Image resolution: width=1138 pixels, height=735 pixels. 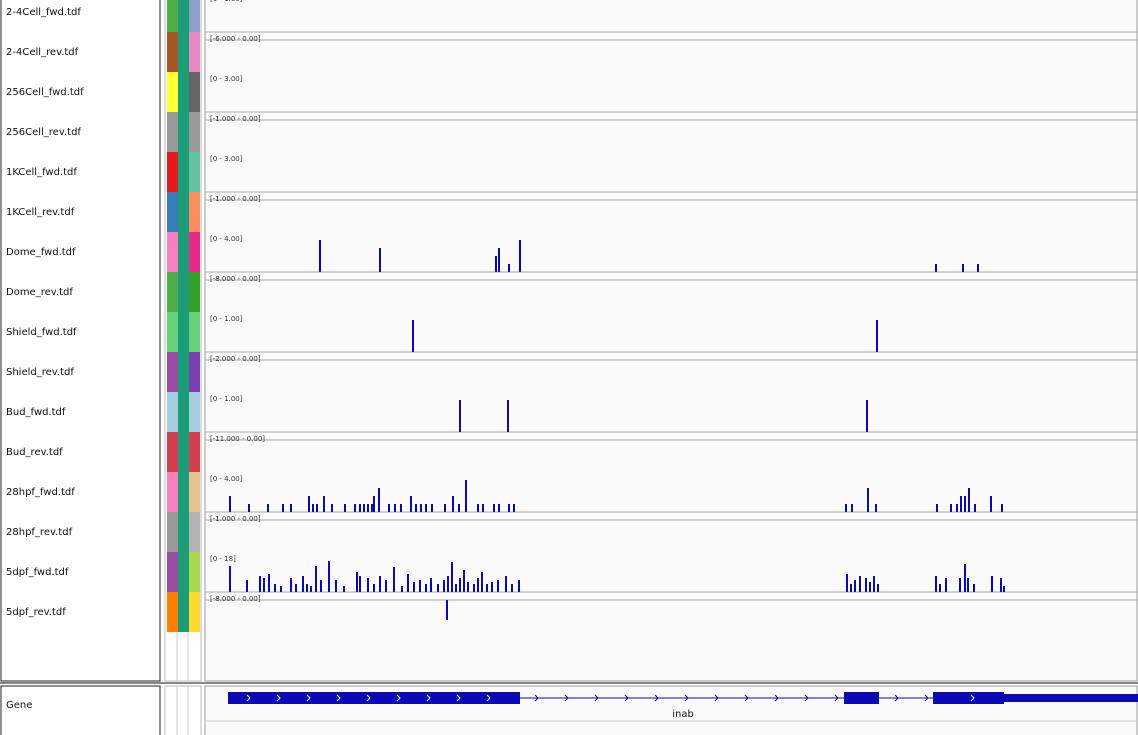 What do you see at coordinates (39, 292) in the screenshot?
I see `track-name: Dome_rev.tdf` at bounding box center [39, 292].